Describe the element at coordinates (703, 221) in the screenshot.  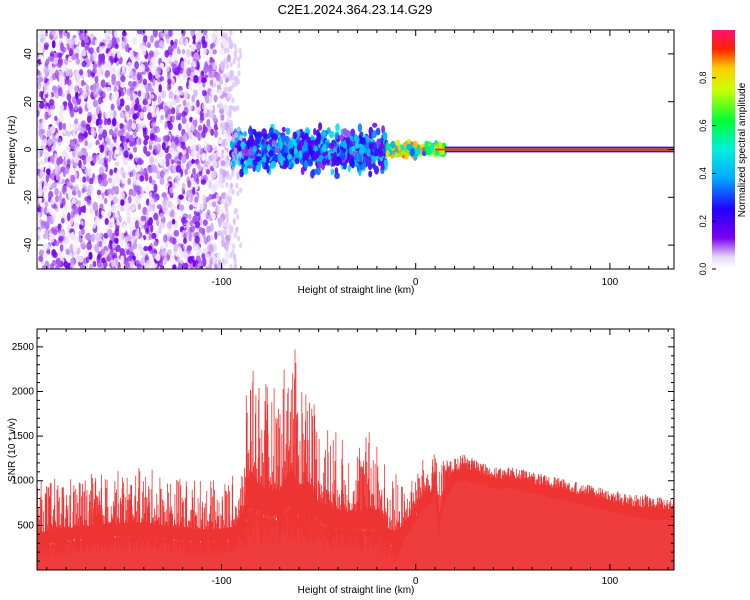
I see `colorbar-tick-label: 0.2` at that location.